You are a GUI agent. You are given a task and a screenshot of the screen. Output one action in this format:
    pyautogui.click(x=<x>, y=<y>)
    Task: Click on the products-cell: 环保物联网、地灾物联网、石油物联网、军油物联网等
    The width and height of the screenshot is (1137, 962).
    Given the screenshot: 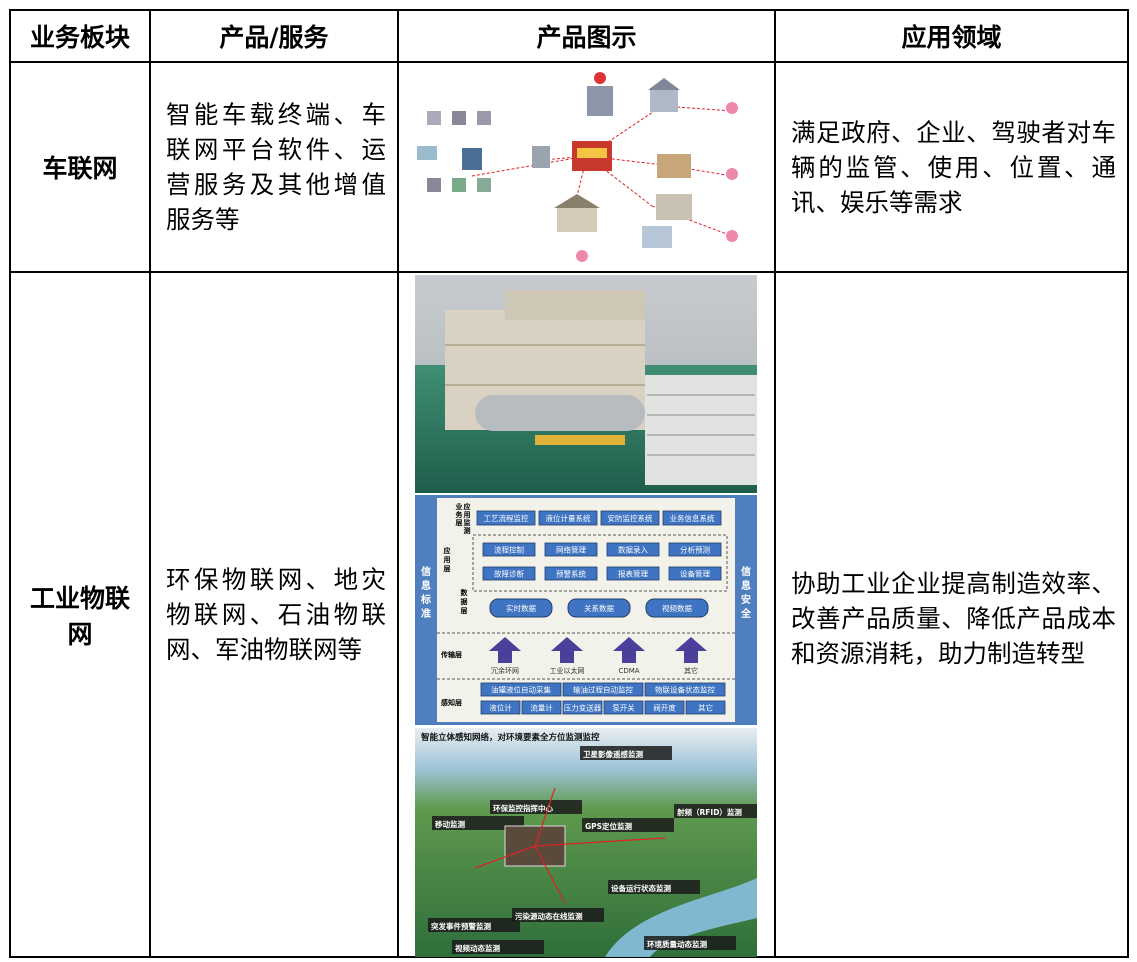 What is the action you would take?
    pyautogui.click(x=276, y=614)
    